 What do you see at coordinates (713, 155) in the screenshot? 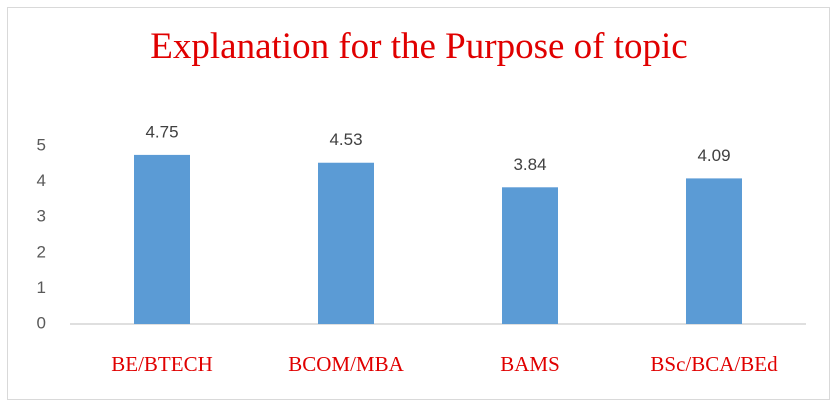
I see `data-label: 4.09` at bounding box center [713, 155].